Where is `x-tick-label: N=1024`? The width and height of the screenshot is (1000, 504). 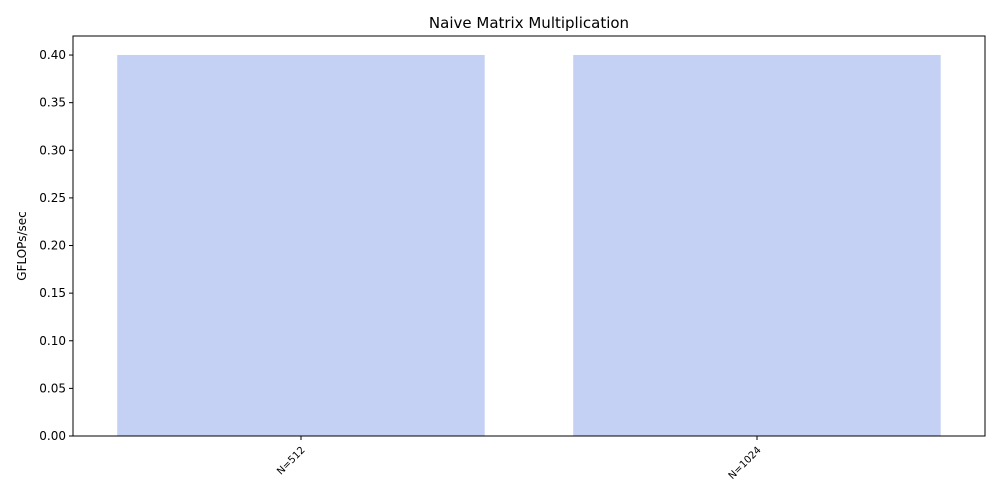 x-tick-label: N=1024 is located at coordinates (745, 463).